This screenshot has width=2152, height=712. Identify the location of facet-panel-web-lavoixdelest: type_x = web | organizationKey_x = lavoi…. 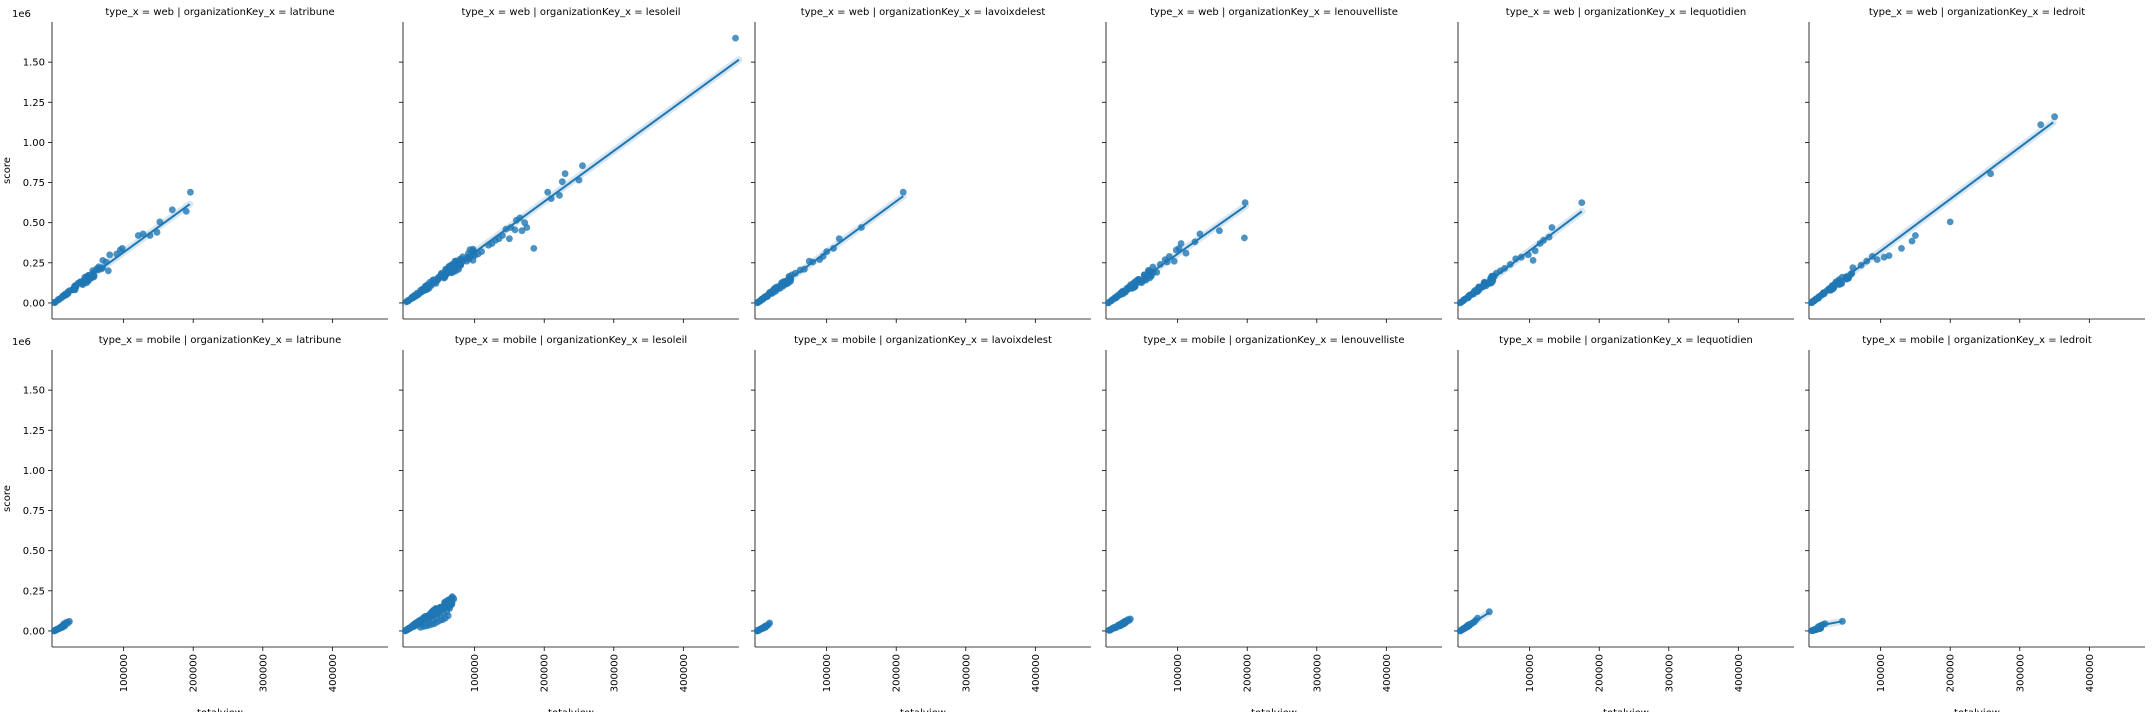
(921, 165).